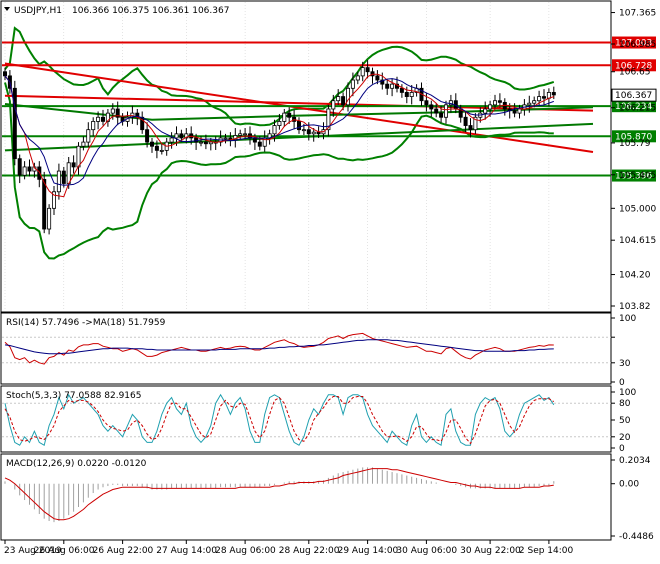  What do you see at coordinates (279, 494) in the screenshot?
I see `macd-signal-line` at bounding box center [279, 494].